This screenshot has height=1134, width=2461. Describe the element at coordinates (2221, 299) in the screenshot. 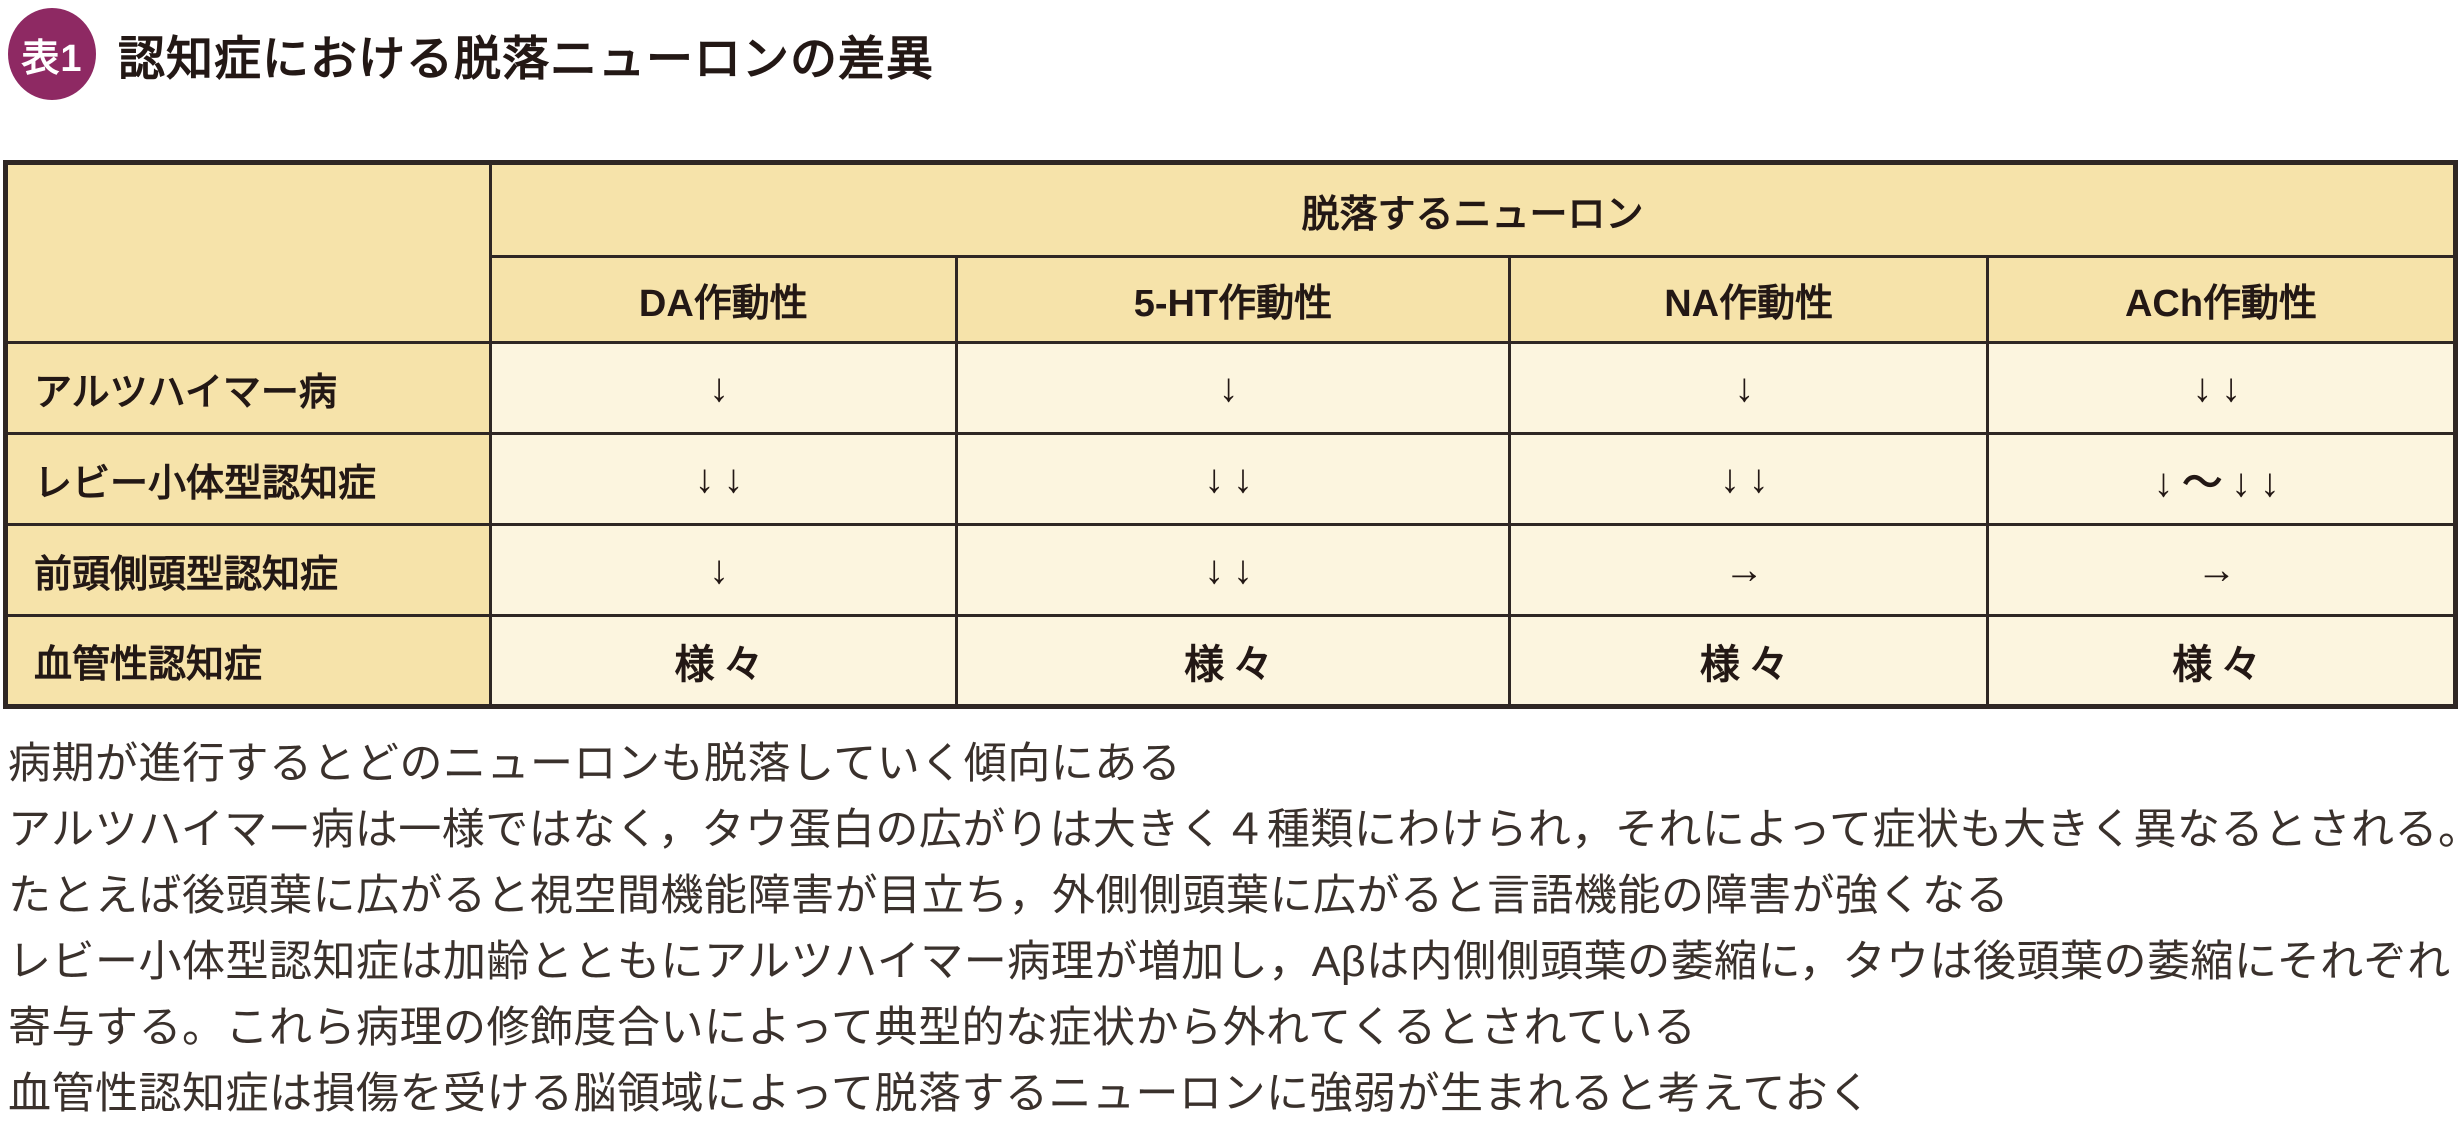

I see `column-header-ach: ACh作動性` at that location.